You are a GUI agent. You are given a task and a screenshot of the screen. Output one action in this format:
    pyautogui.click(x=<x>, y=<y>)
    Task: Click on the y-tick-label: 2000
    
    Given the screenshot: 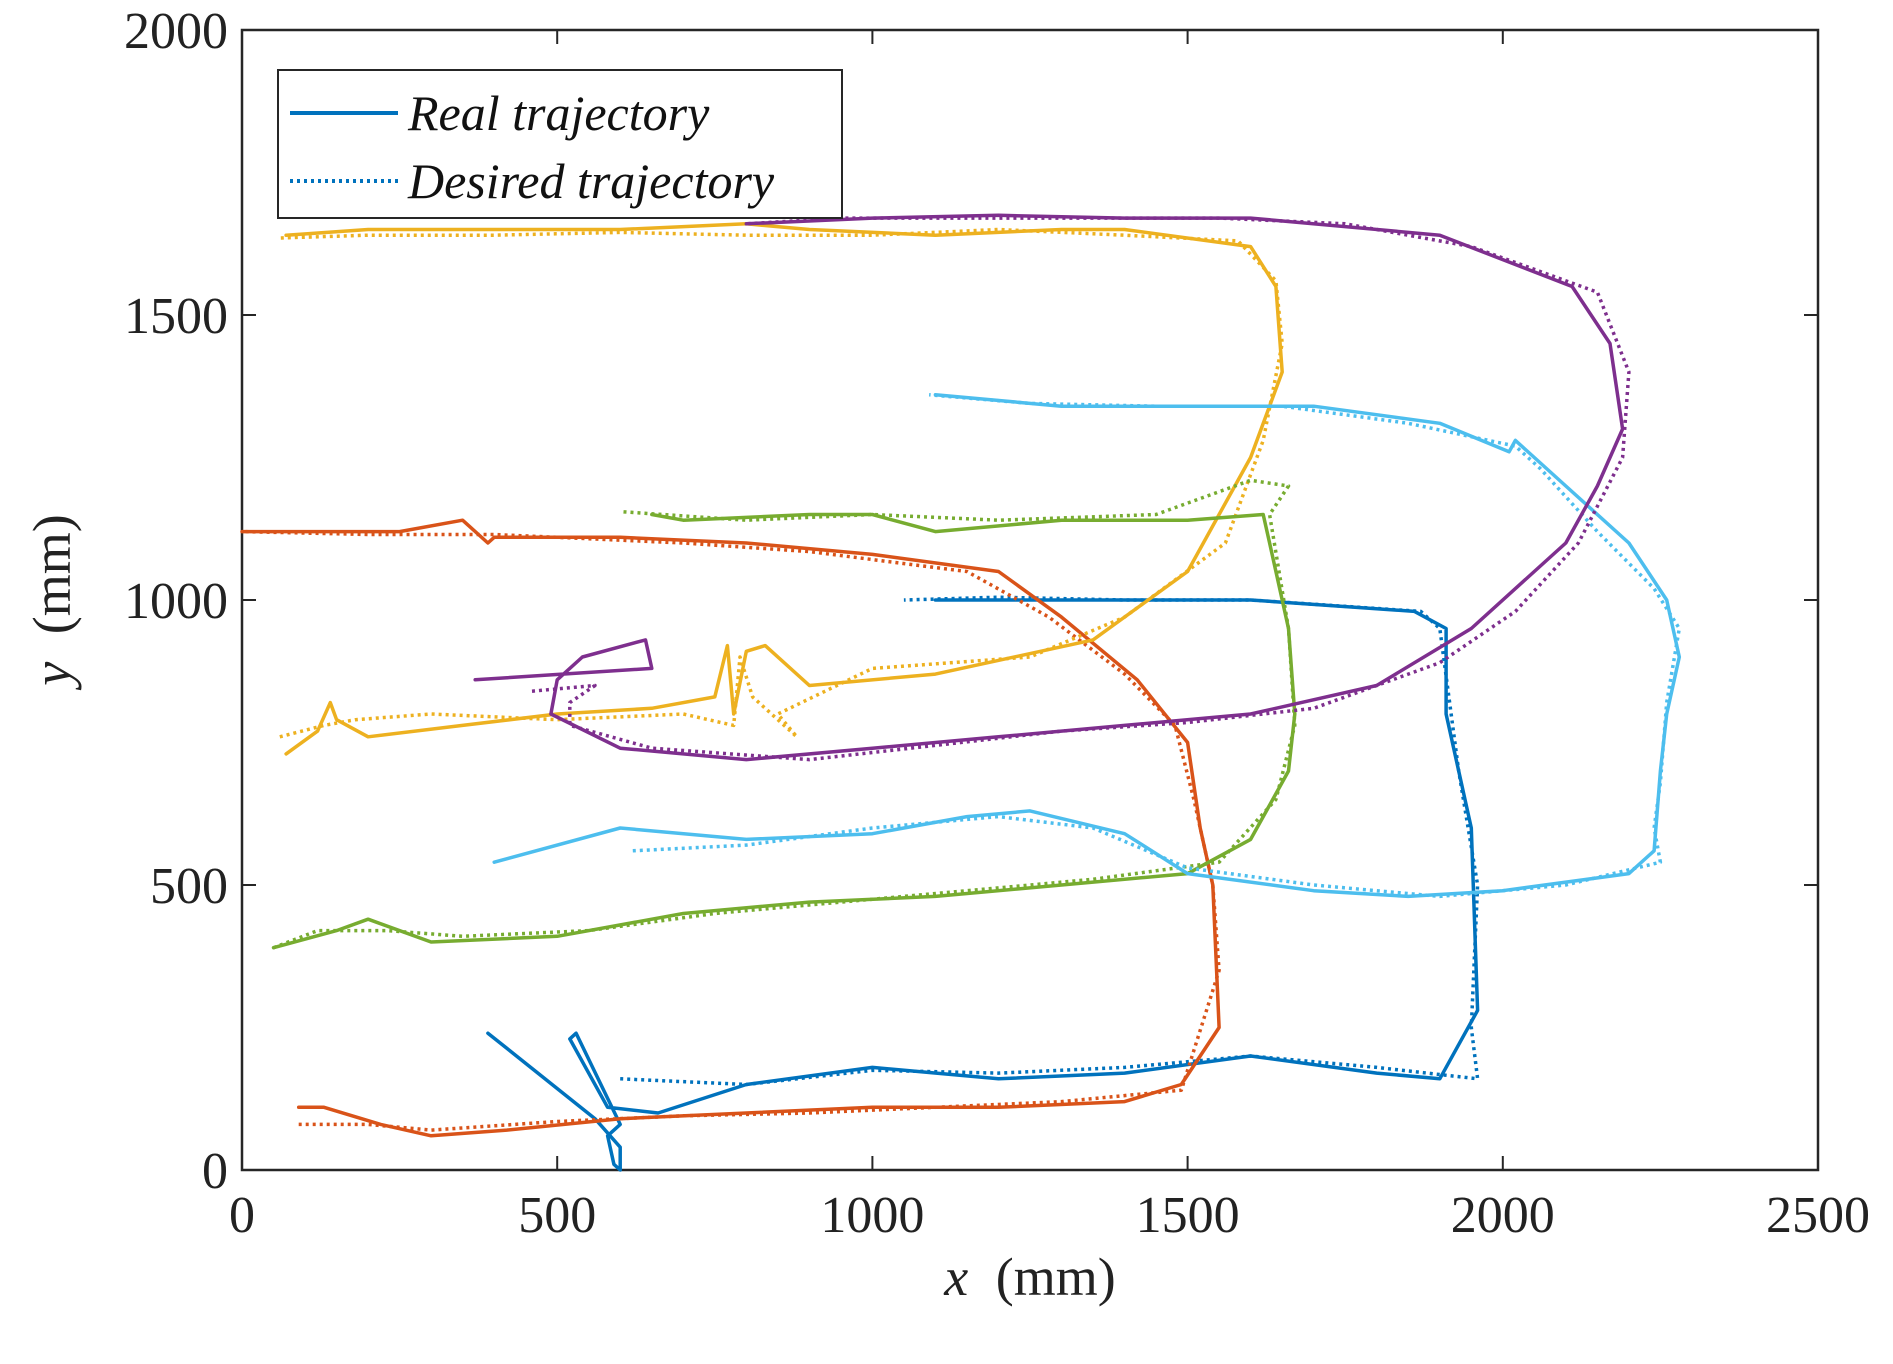 What is the action you would take?
    pyautogui.click(x=176, y=31)
    